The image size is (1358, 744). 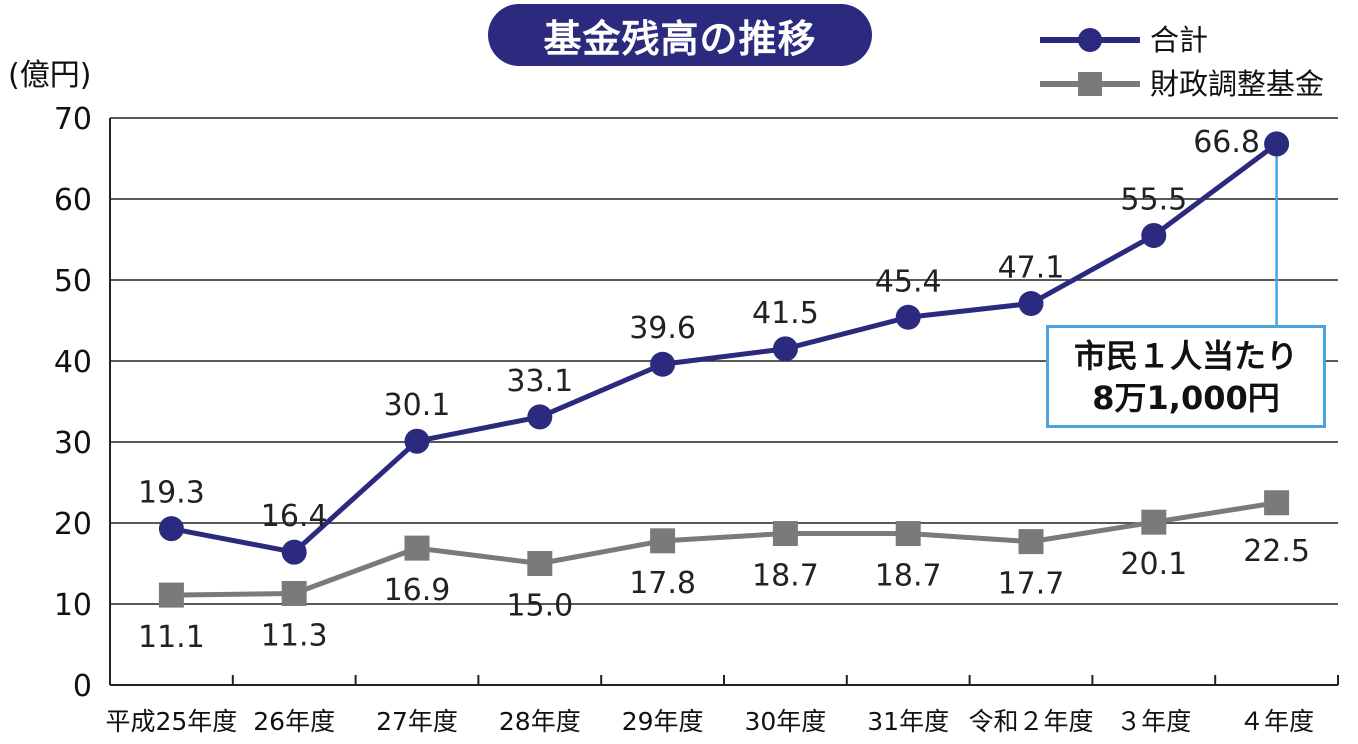 What do you see at coordinates (1030, 721) in the screenshot?
I see `x-tick-label: 令和２年度` at bounding box center [1030, 721].